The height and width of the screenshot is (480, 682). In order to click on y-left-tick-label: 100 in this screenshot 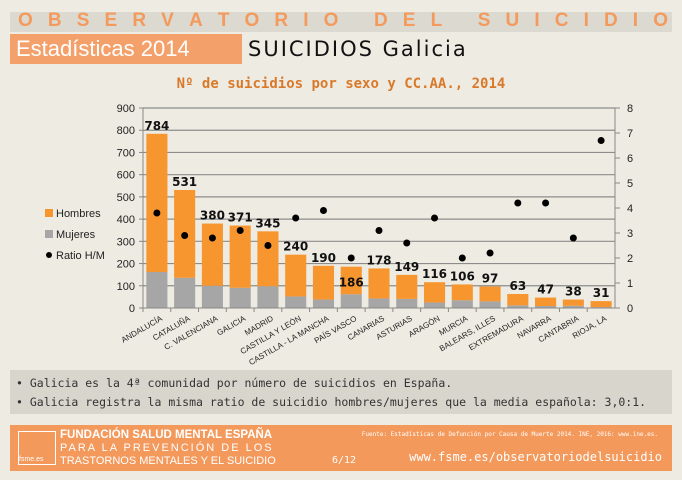, I will do `click(126, 287)`.